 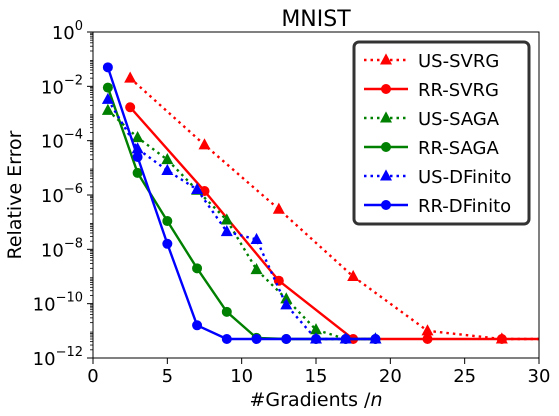 I want to click on legend-marker-rr-dfinito, so click(x=386, y=205).